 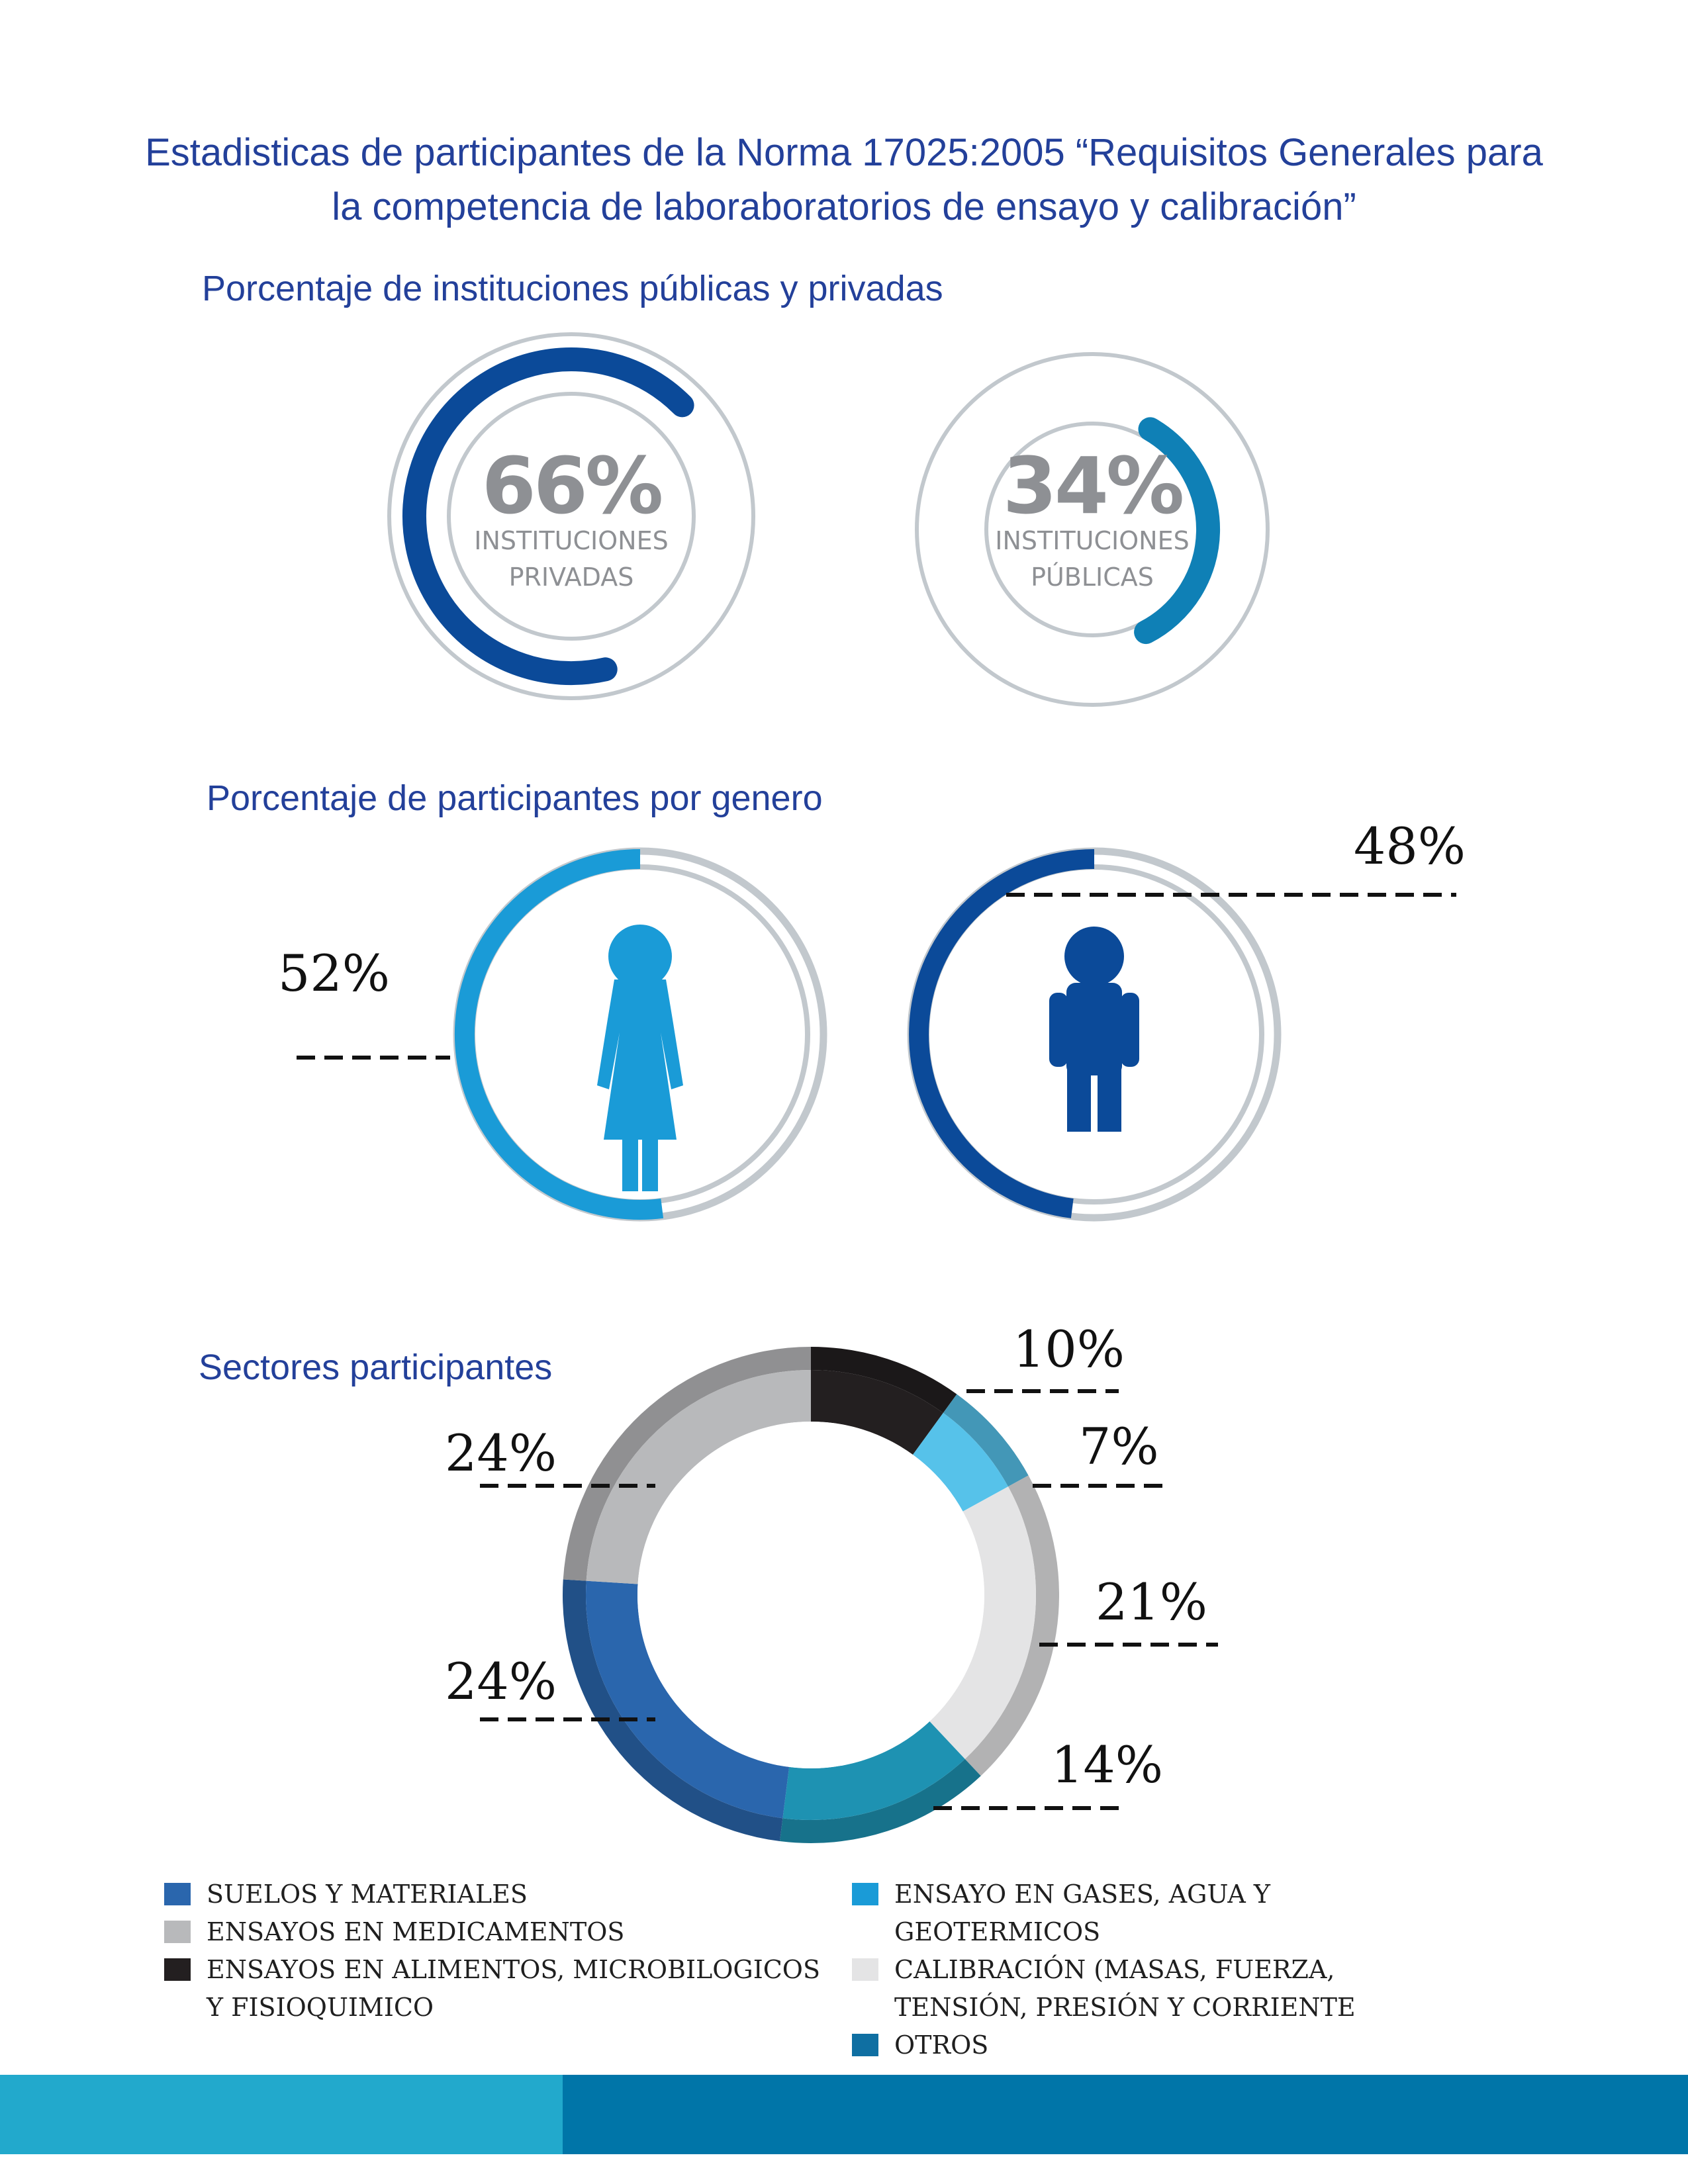 What do you see at coordinates (1125, 2114) in the screenshot?
I see `footer-bar-dark` at bounding box center [1125, 2114].